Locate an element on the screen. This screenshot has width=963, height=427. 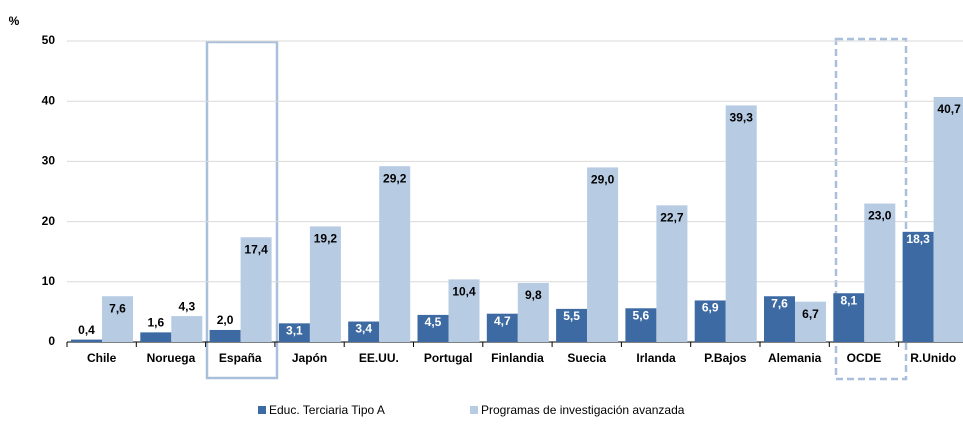
value-label: 17,4 is located at coordinates (256, 249).